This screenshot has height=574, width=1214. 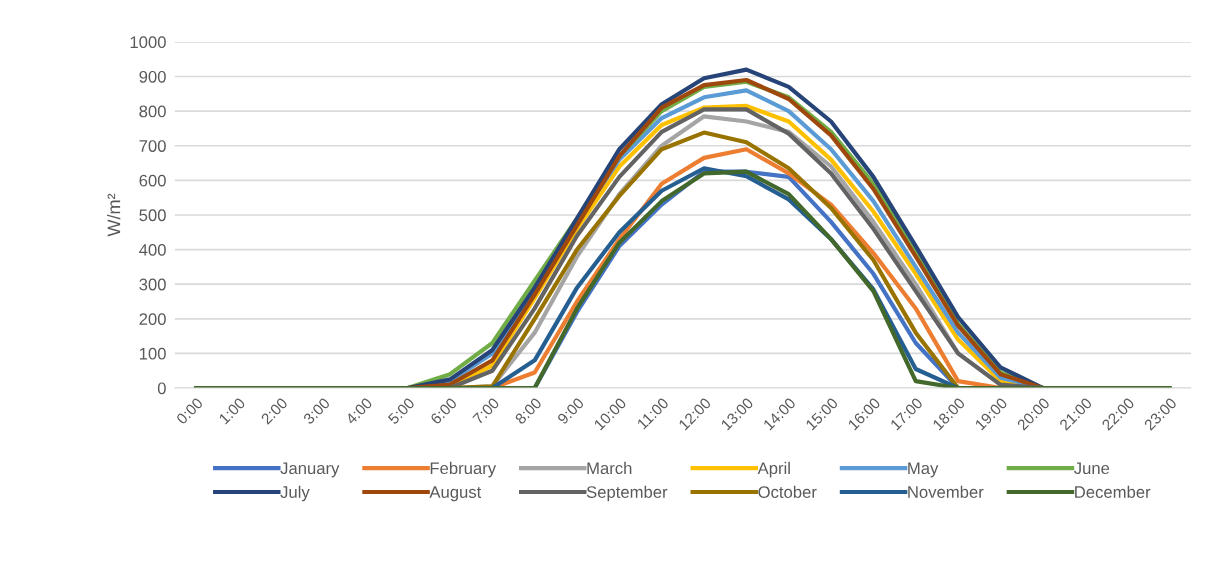 I want to click on legend-label: February, so click(x=463, y=469).